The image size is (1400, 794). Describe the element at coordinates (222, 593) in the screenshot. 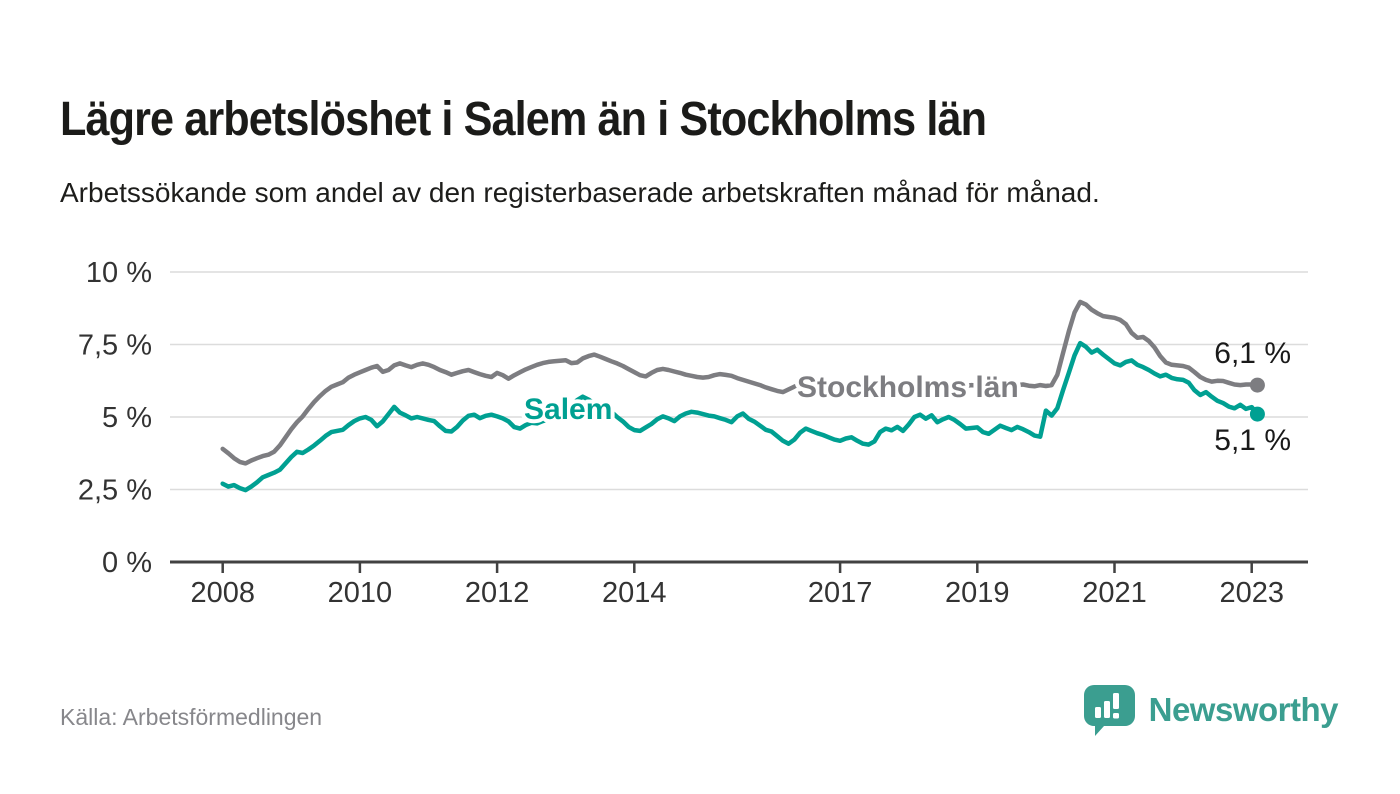

I see `x-axis-tick-label: 2008` at that location.